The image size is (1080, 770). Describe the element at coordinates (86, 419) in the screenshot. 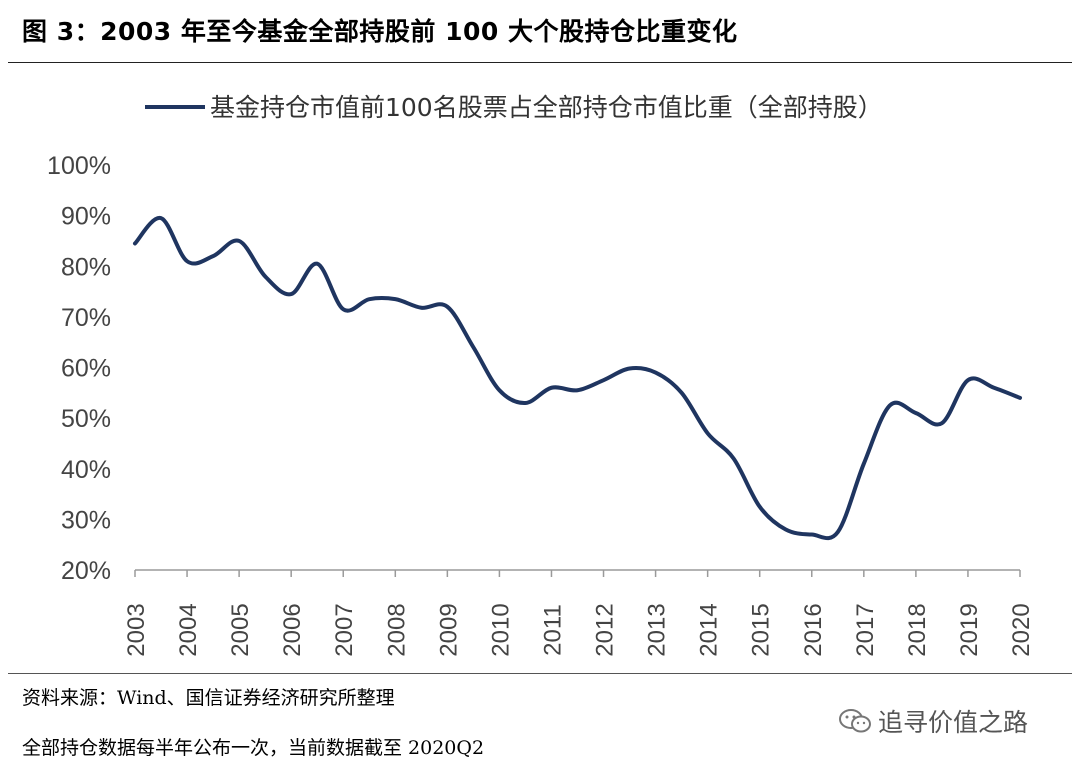

I see `y-tick-label: 50%` at that location.